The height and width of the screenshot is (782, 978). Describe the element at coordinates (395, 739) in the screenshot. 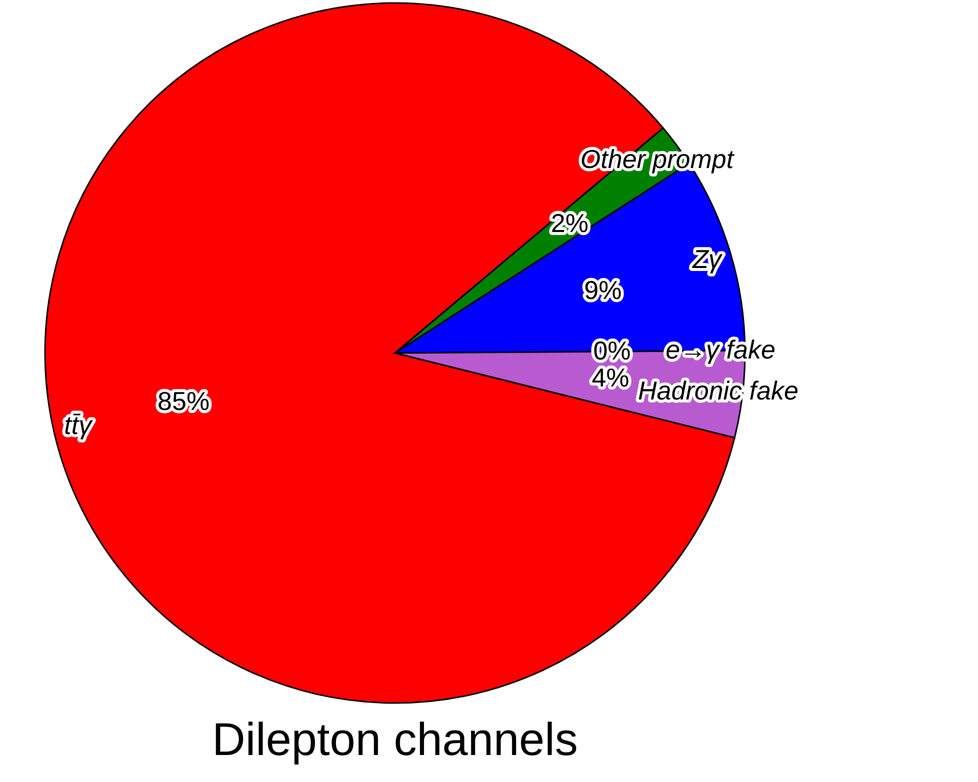

I see `text: Dilepton channels` at that location.